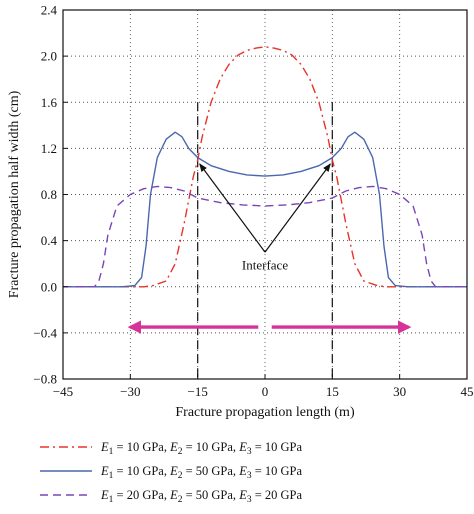  What do you see at coordinates (49, 148) in the screenshot?
I see `y-tick-label: 1.2` at bounding box center [49, 148].